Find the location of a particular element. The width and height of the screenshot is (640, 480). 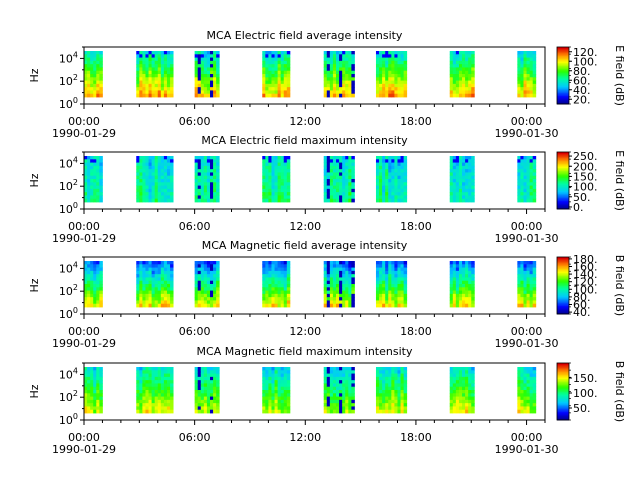

colorbar-tick-label: 50. is located at coordinates (582, 197).